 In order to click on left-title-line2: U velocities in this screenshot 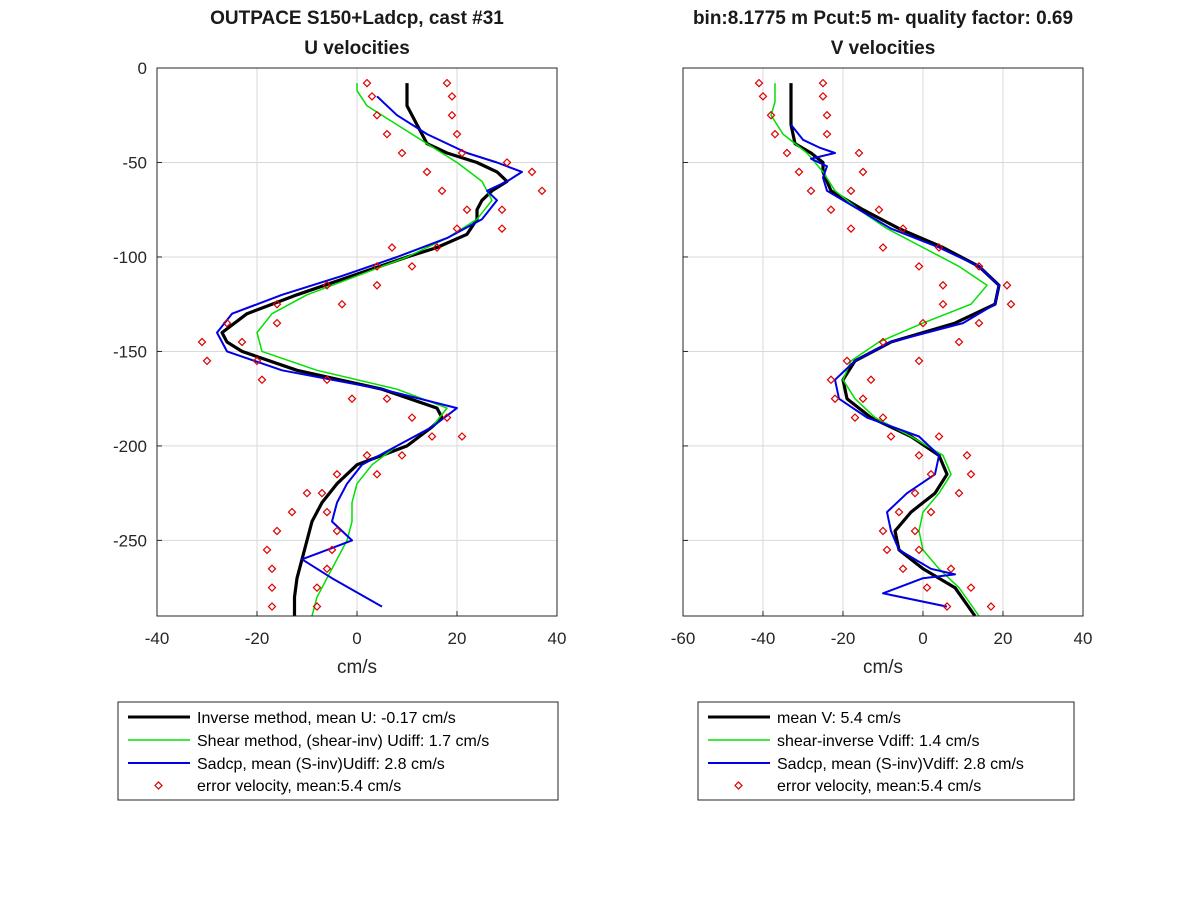, I will do `click(357, 48)`.